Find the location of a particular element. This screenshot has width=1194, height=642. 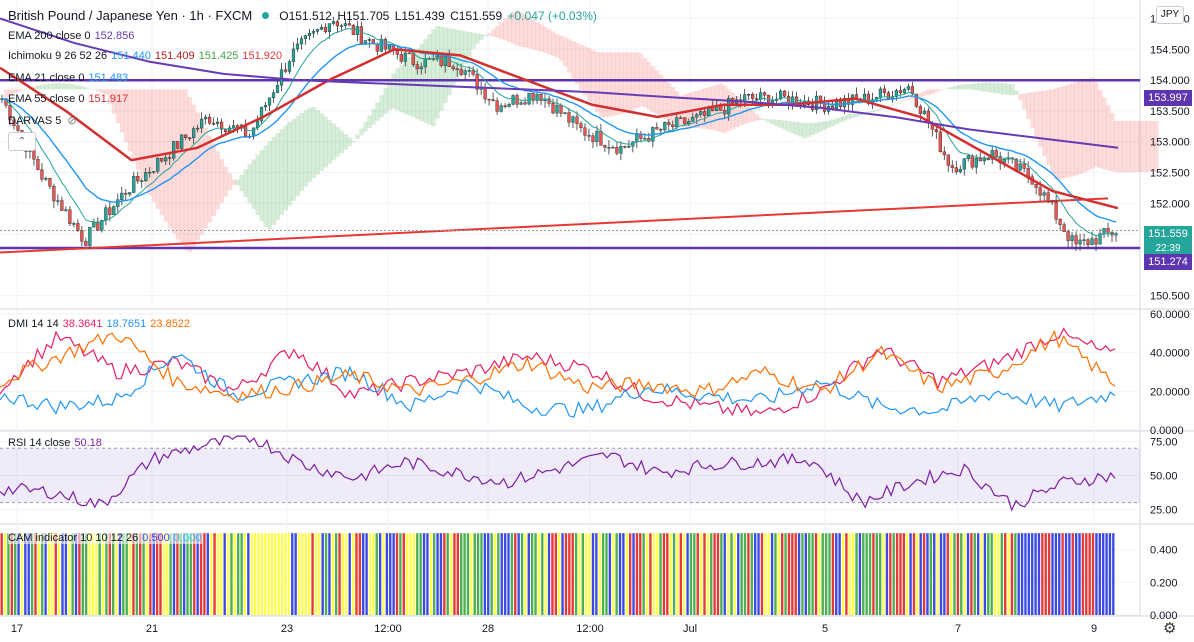

cam-legend: CAM indicator 10 10 12 26 0.500 0.000 is located at coordinates (106, 538).